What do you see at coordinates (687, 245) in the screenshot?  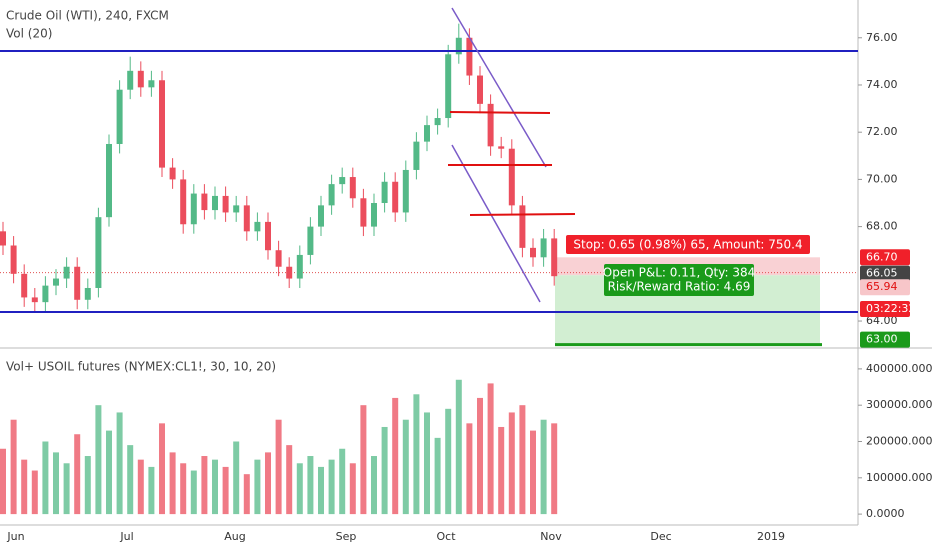 I see `stop-label: Stop: 0.65 (0.98%) 65, Amount: 750.4` at bounding box center [687, 245].